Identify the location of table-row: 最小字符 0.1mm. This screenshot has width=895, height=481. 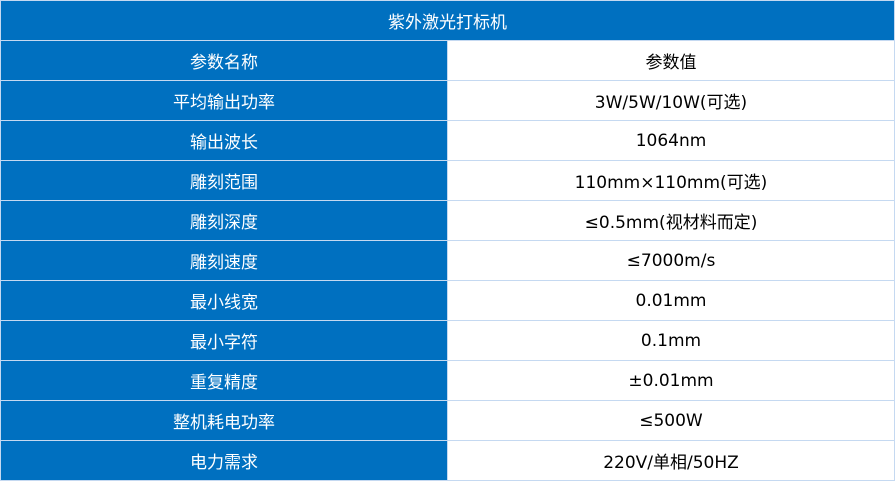
(447, 340).